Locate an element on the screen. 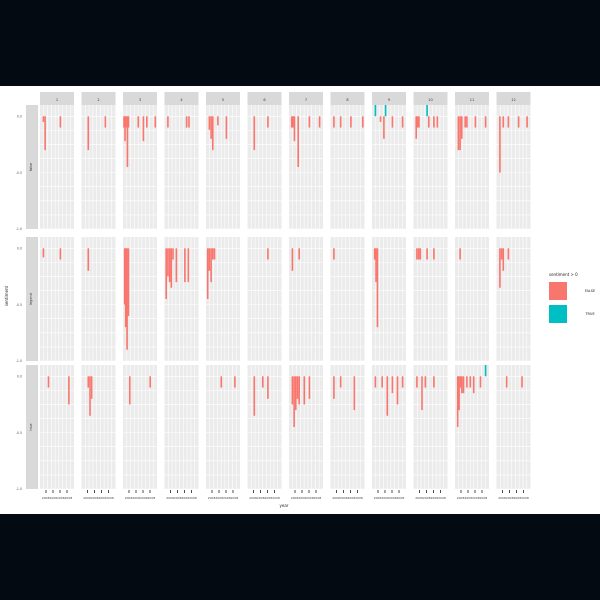  y-tick-label: -1.0 is located at coordinates (19, 229).